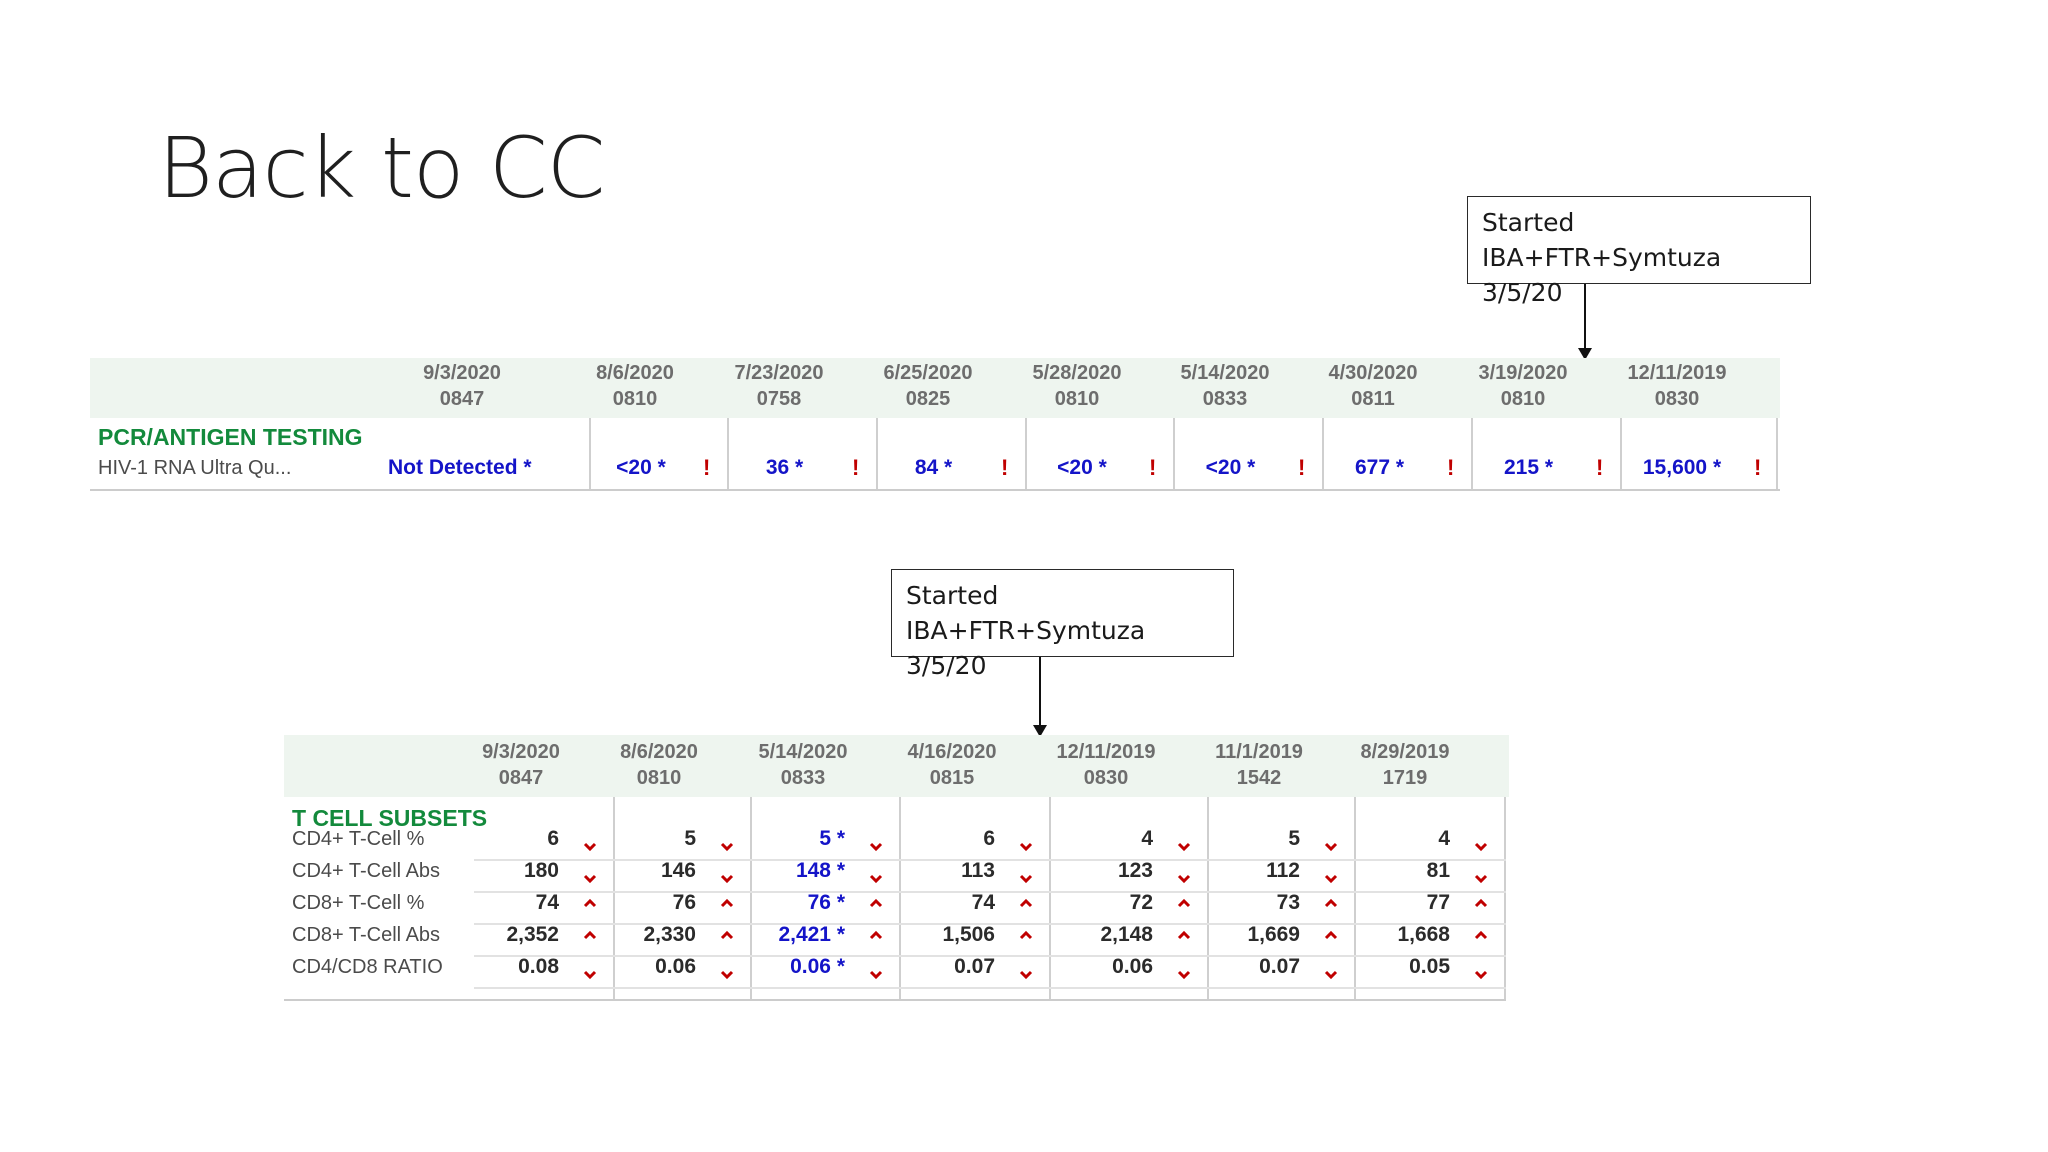 The height and width of the screenshot is (1152, 2048). Describe the element at coordinates (983, 902) in the screenshot. I see `tcell-value: 74` at that location.